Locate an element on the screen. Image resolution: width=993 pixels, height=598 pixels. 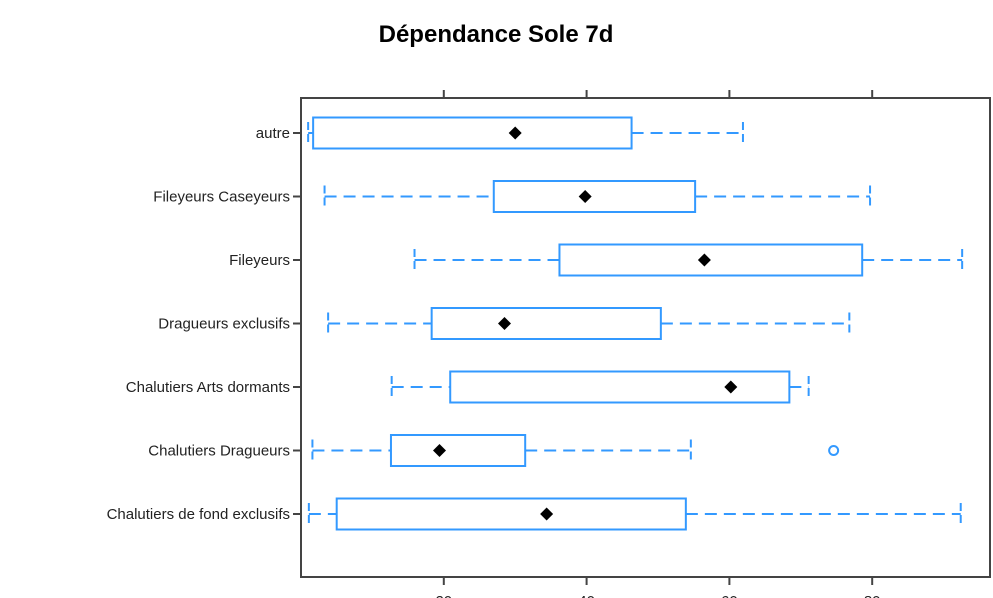
x-tick-label: 40 is located at coordinates (586, 595).